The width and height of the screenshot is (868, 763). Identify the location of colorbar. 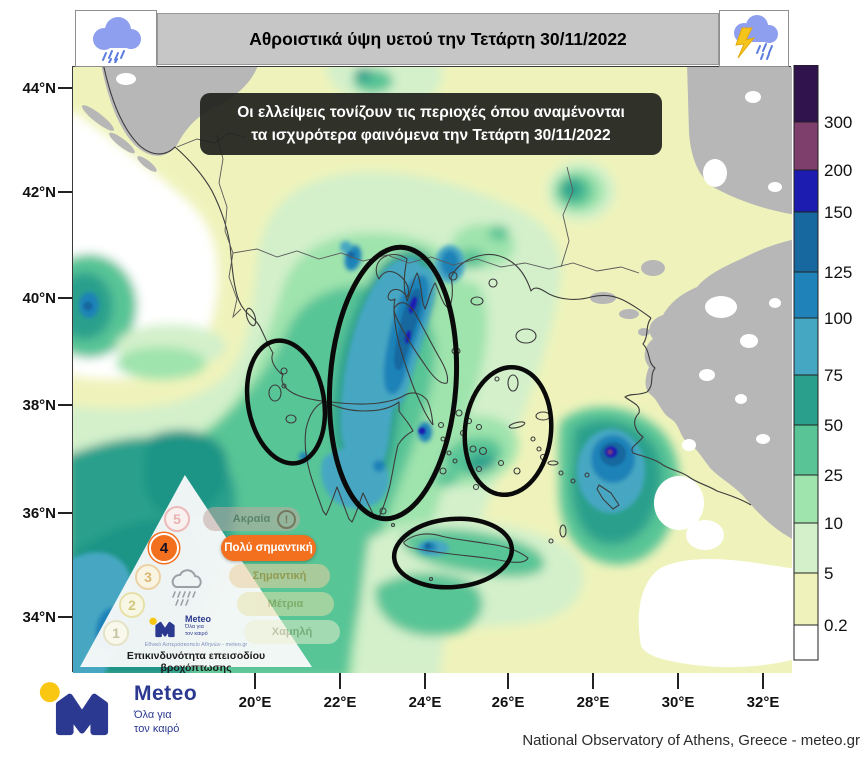
(806, 365).